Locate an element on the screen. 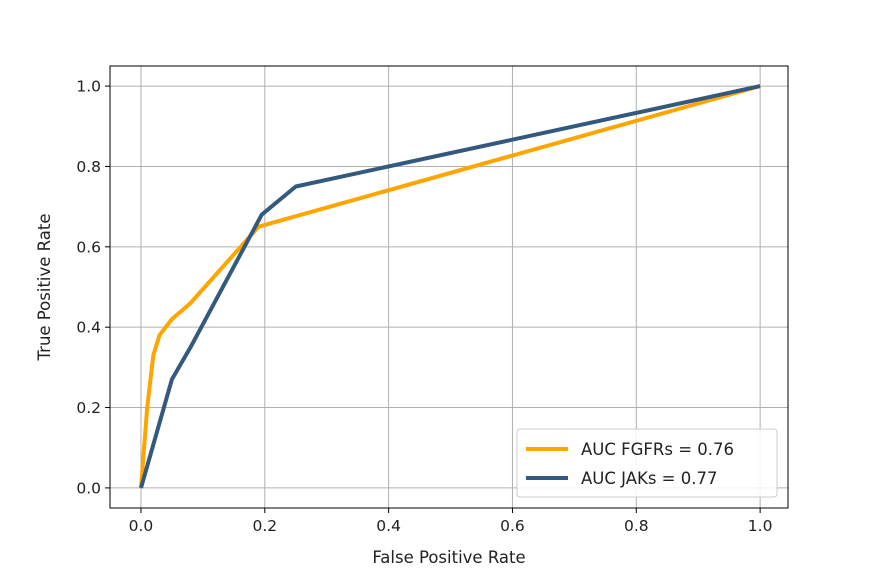  x-axis-label: False Positive Rate is located at coordinates (448, 557).